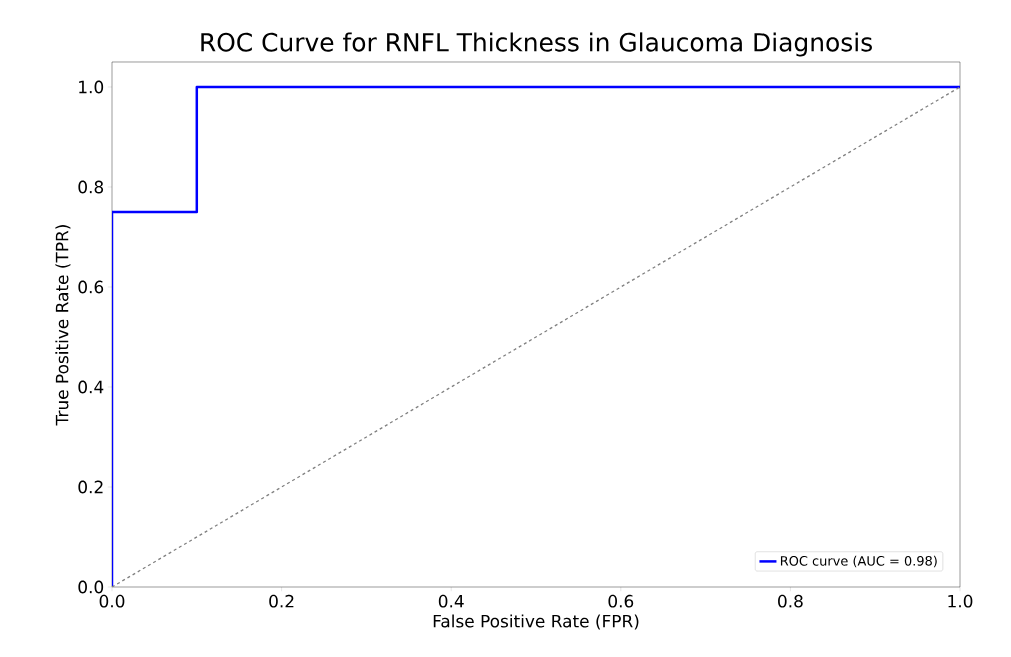  What do you see at coordinates (63, 325) in the screenshot?
I see `y-axis-title: True Positive Rate (TPR)` at bounding box center [63, 325].